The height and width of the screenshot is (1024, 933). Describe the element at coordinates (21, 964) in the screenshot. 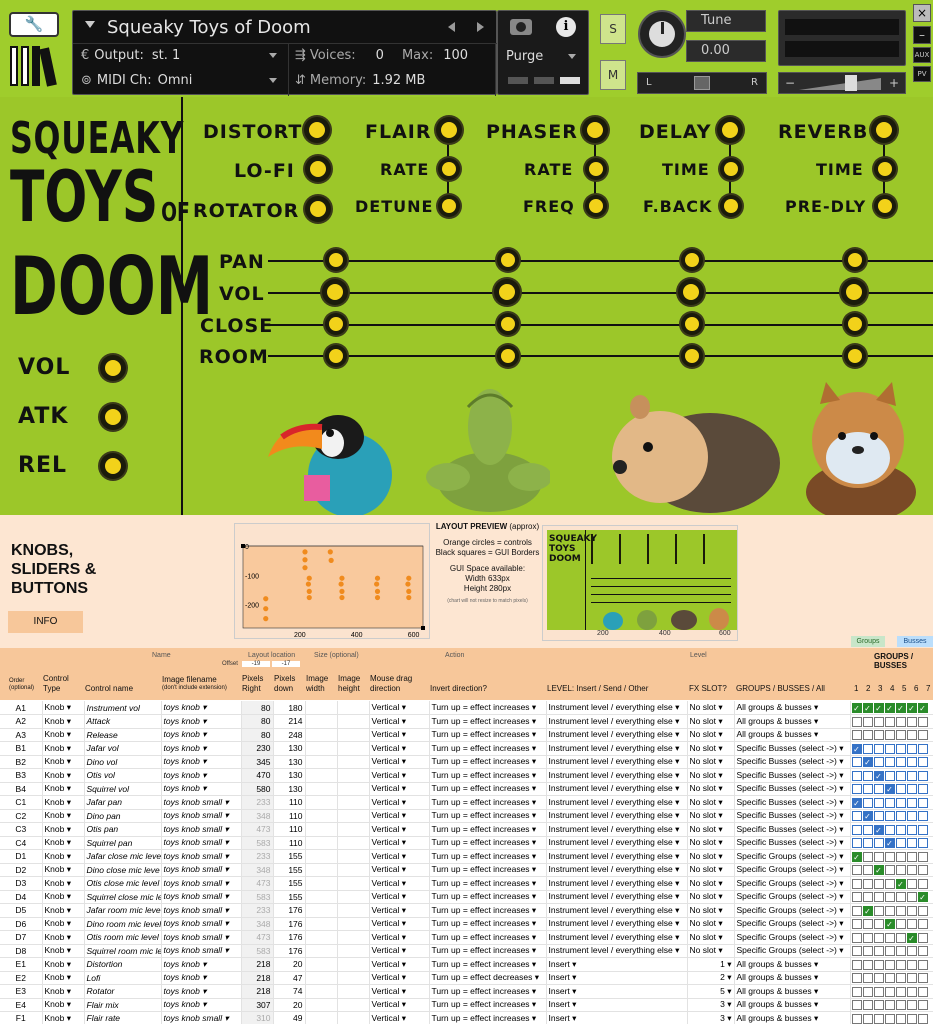

I see `cell-order: E1` at that location.